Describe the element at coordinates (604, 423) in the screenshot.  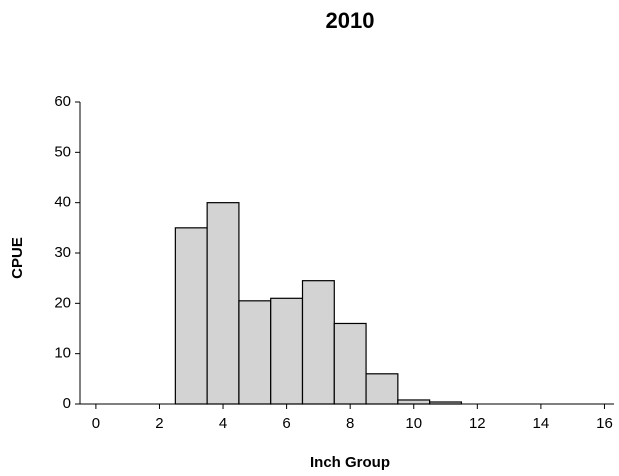
I see `x-tick-label: 16` at that location.